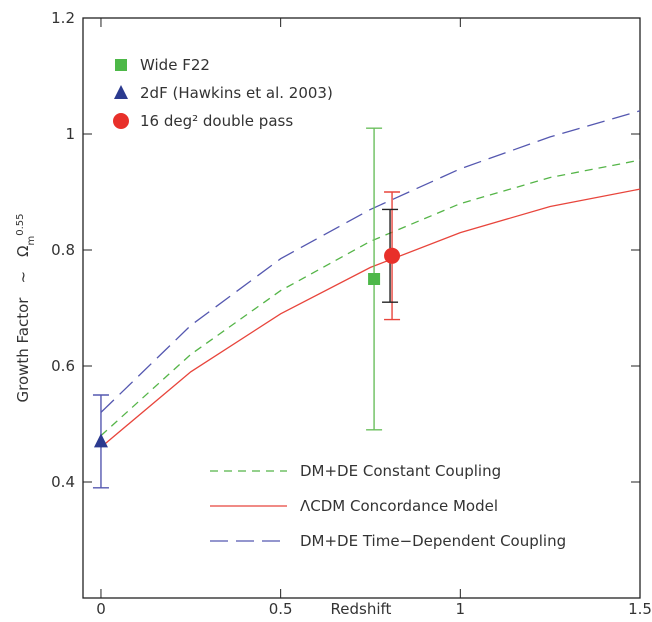 This screenshot has width=652, height=622. What do you see at coordinates (281, 609) in the screenshot?
I see `x-tick-label: 0.5` at bounding box center [281, 609].